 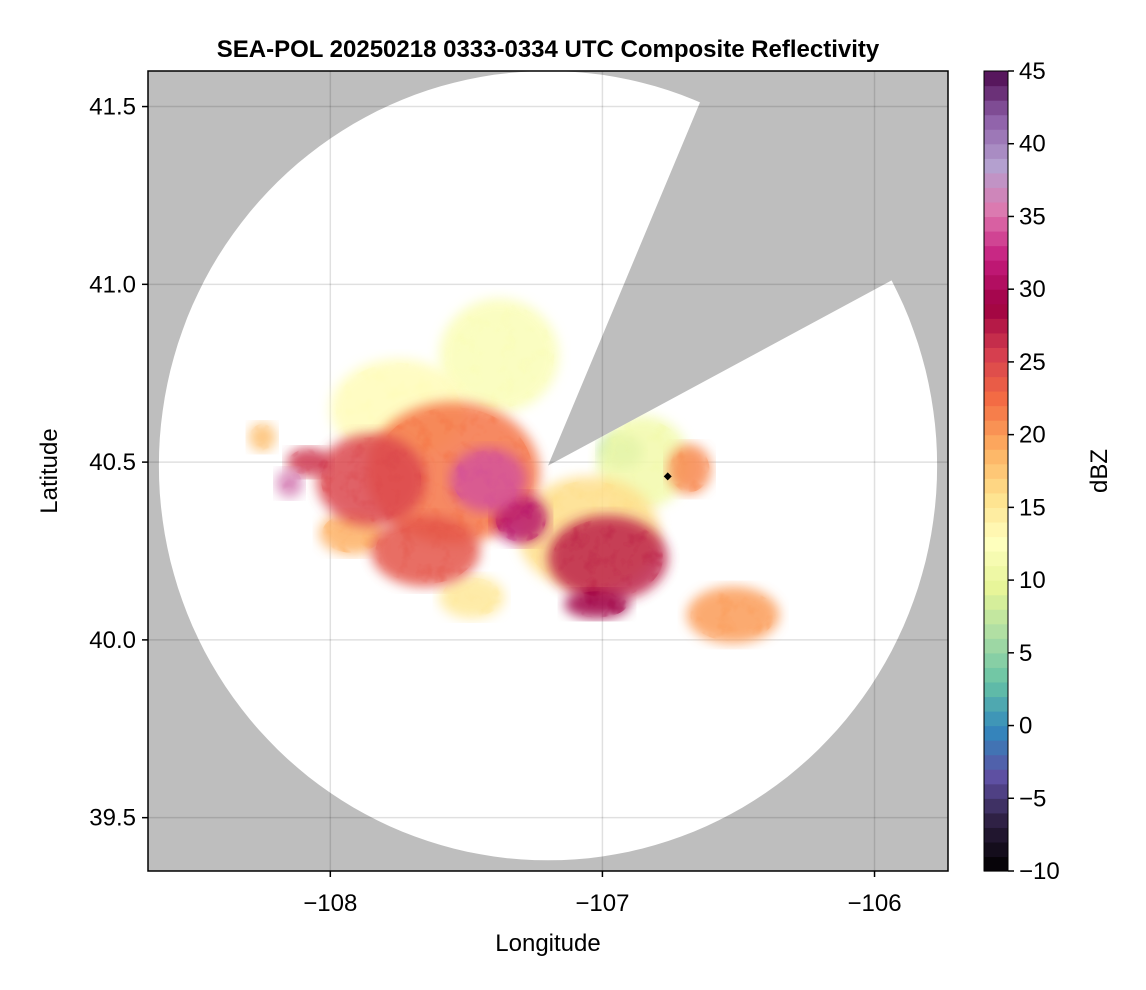 What do you see at coordinates (1025, 726) in the screenshot?
I see `colorbar-tick-label: 0` at bounding box center [1025, 726].